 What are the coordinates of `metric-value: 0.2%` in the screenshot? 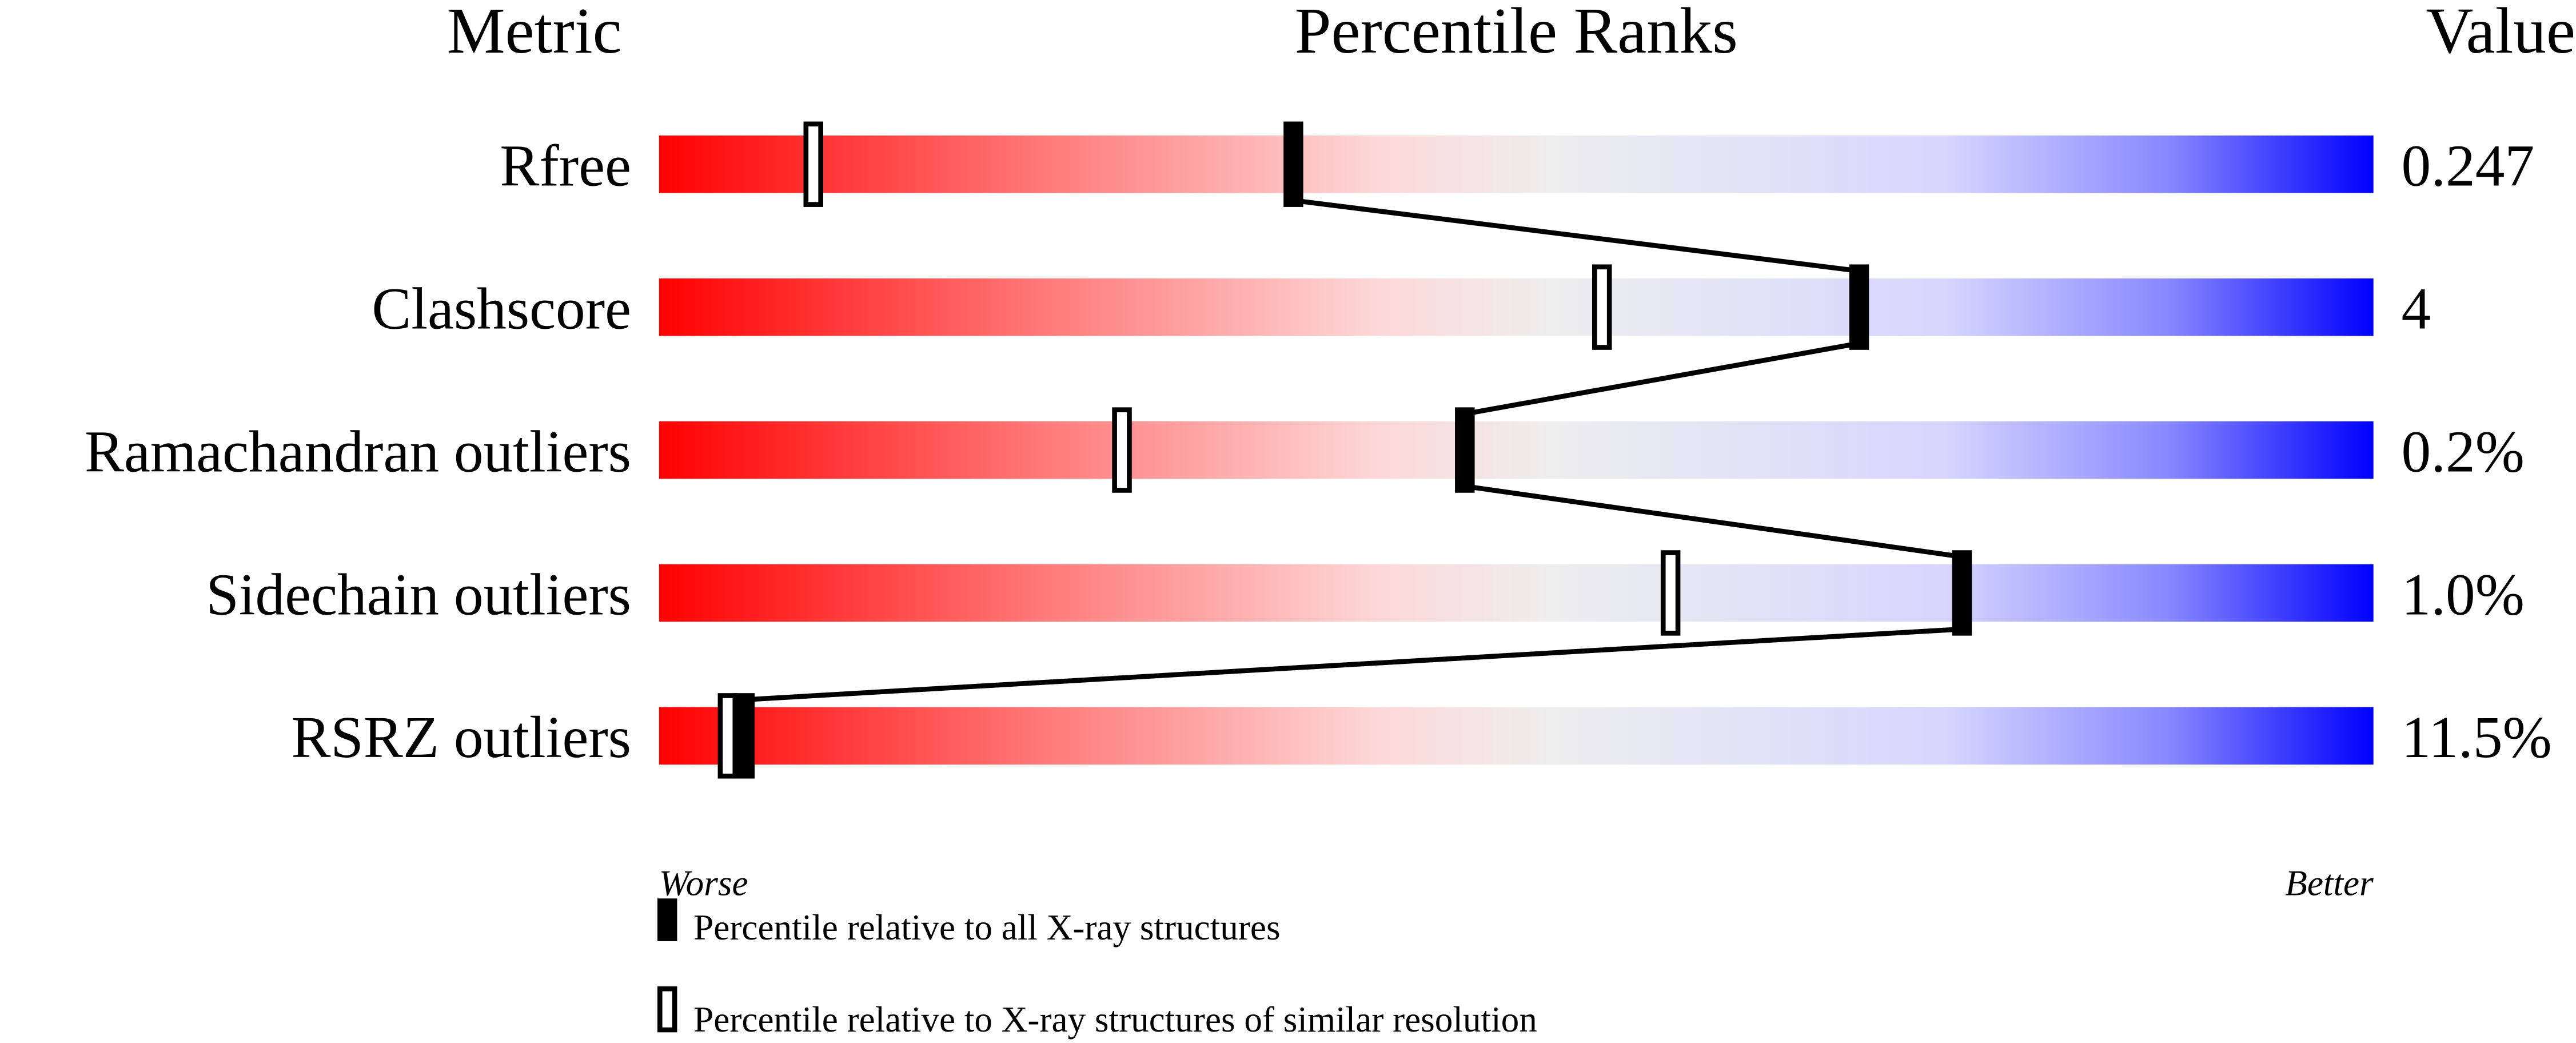 It's located at (2463, 452).